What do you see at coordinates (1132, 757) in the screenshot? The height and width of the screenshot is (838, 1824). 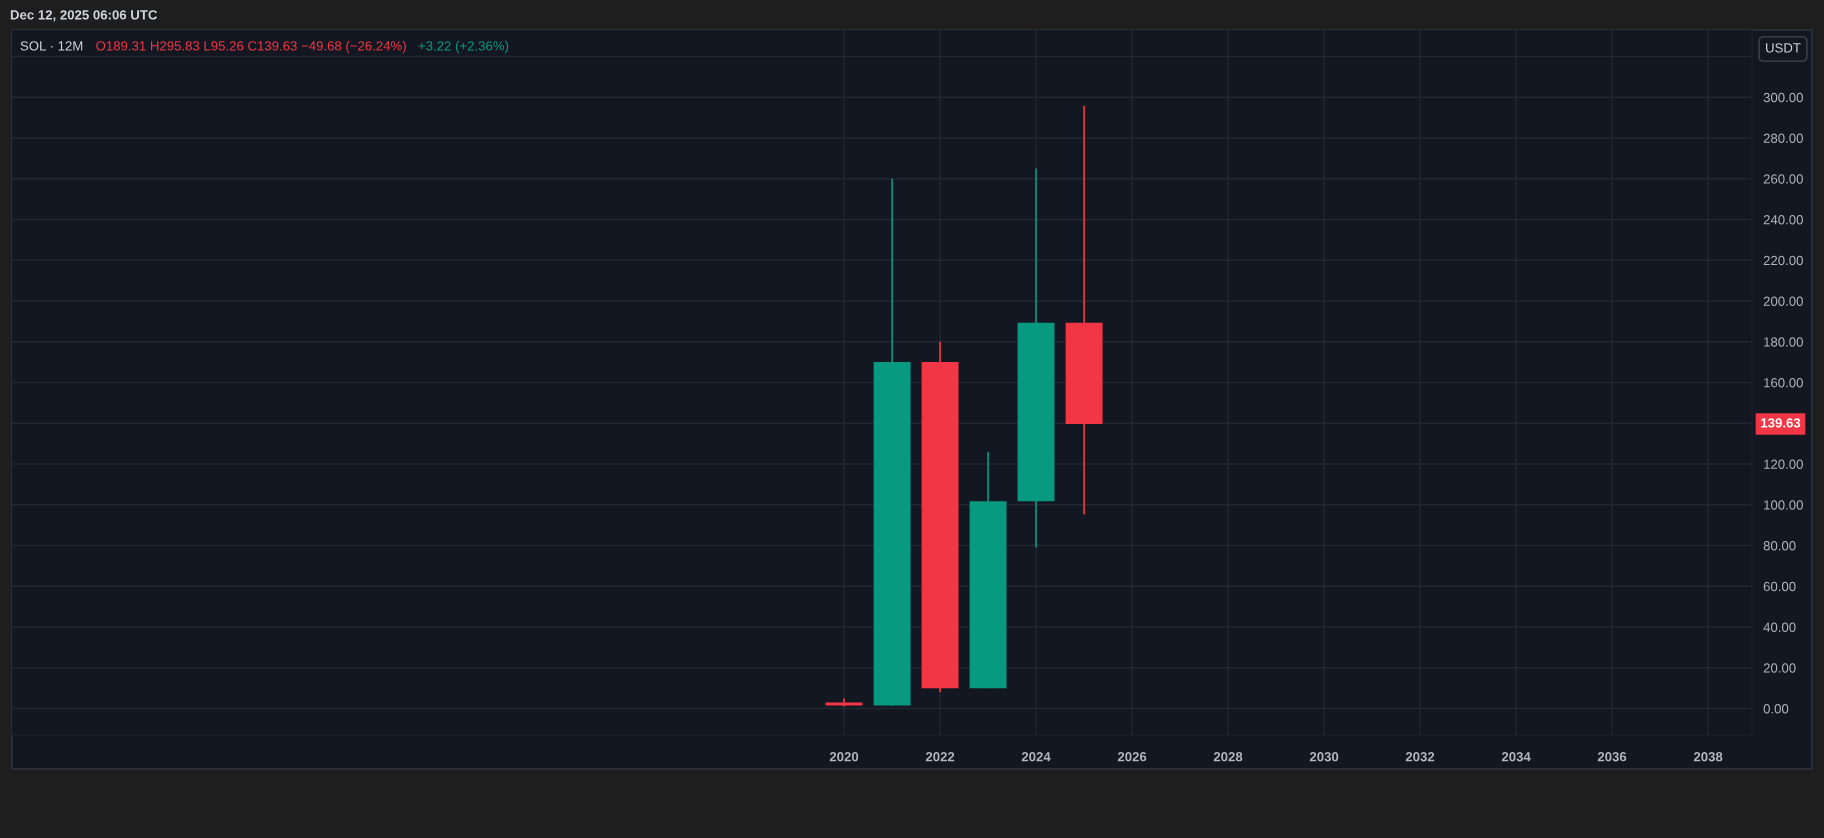 I see `x-tick-label: 2026` at bounding box center [1132, 757].